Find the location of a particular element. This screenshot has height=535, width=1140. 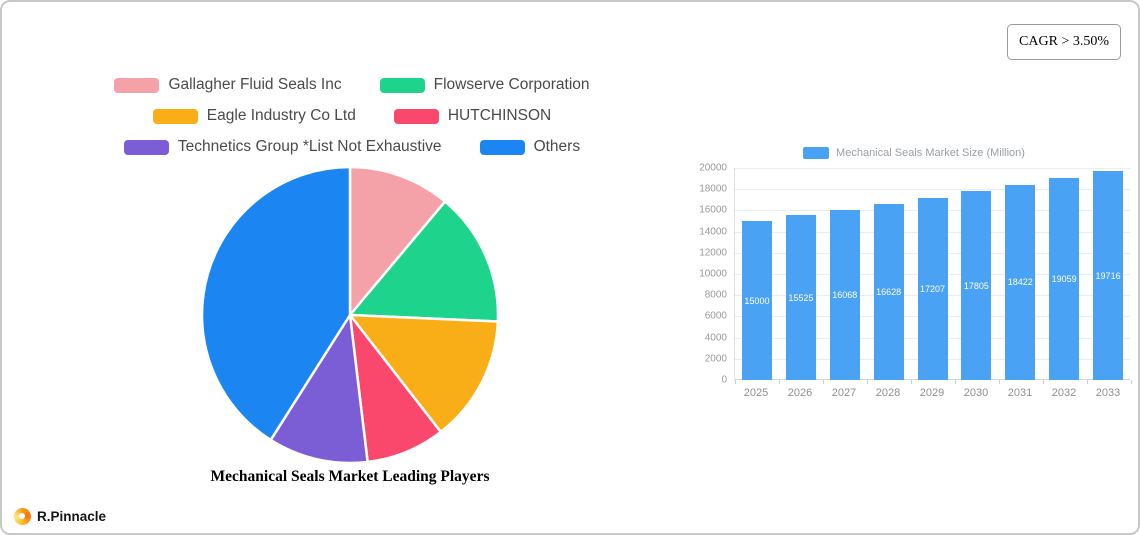

bar-slot: 15525 is located at coordinates (801, 274).